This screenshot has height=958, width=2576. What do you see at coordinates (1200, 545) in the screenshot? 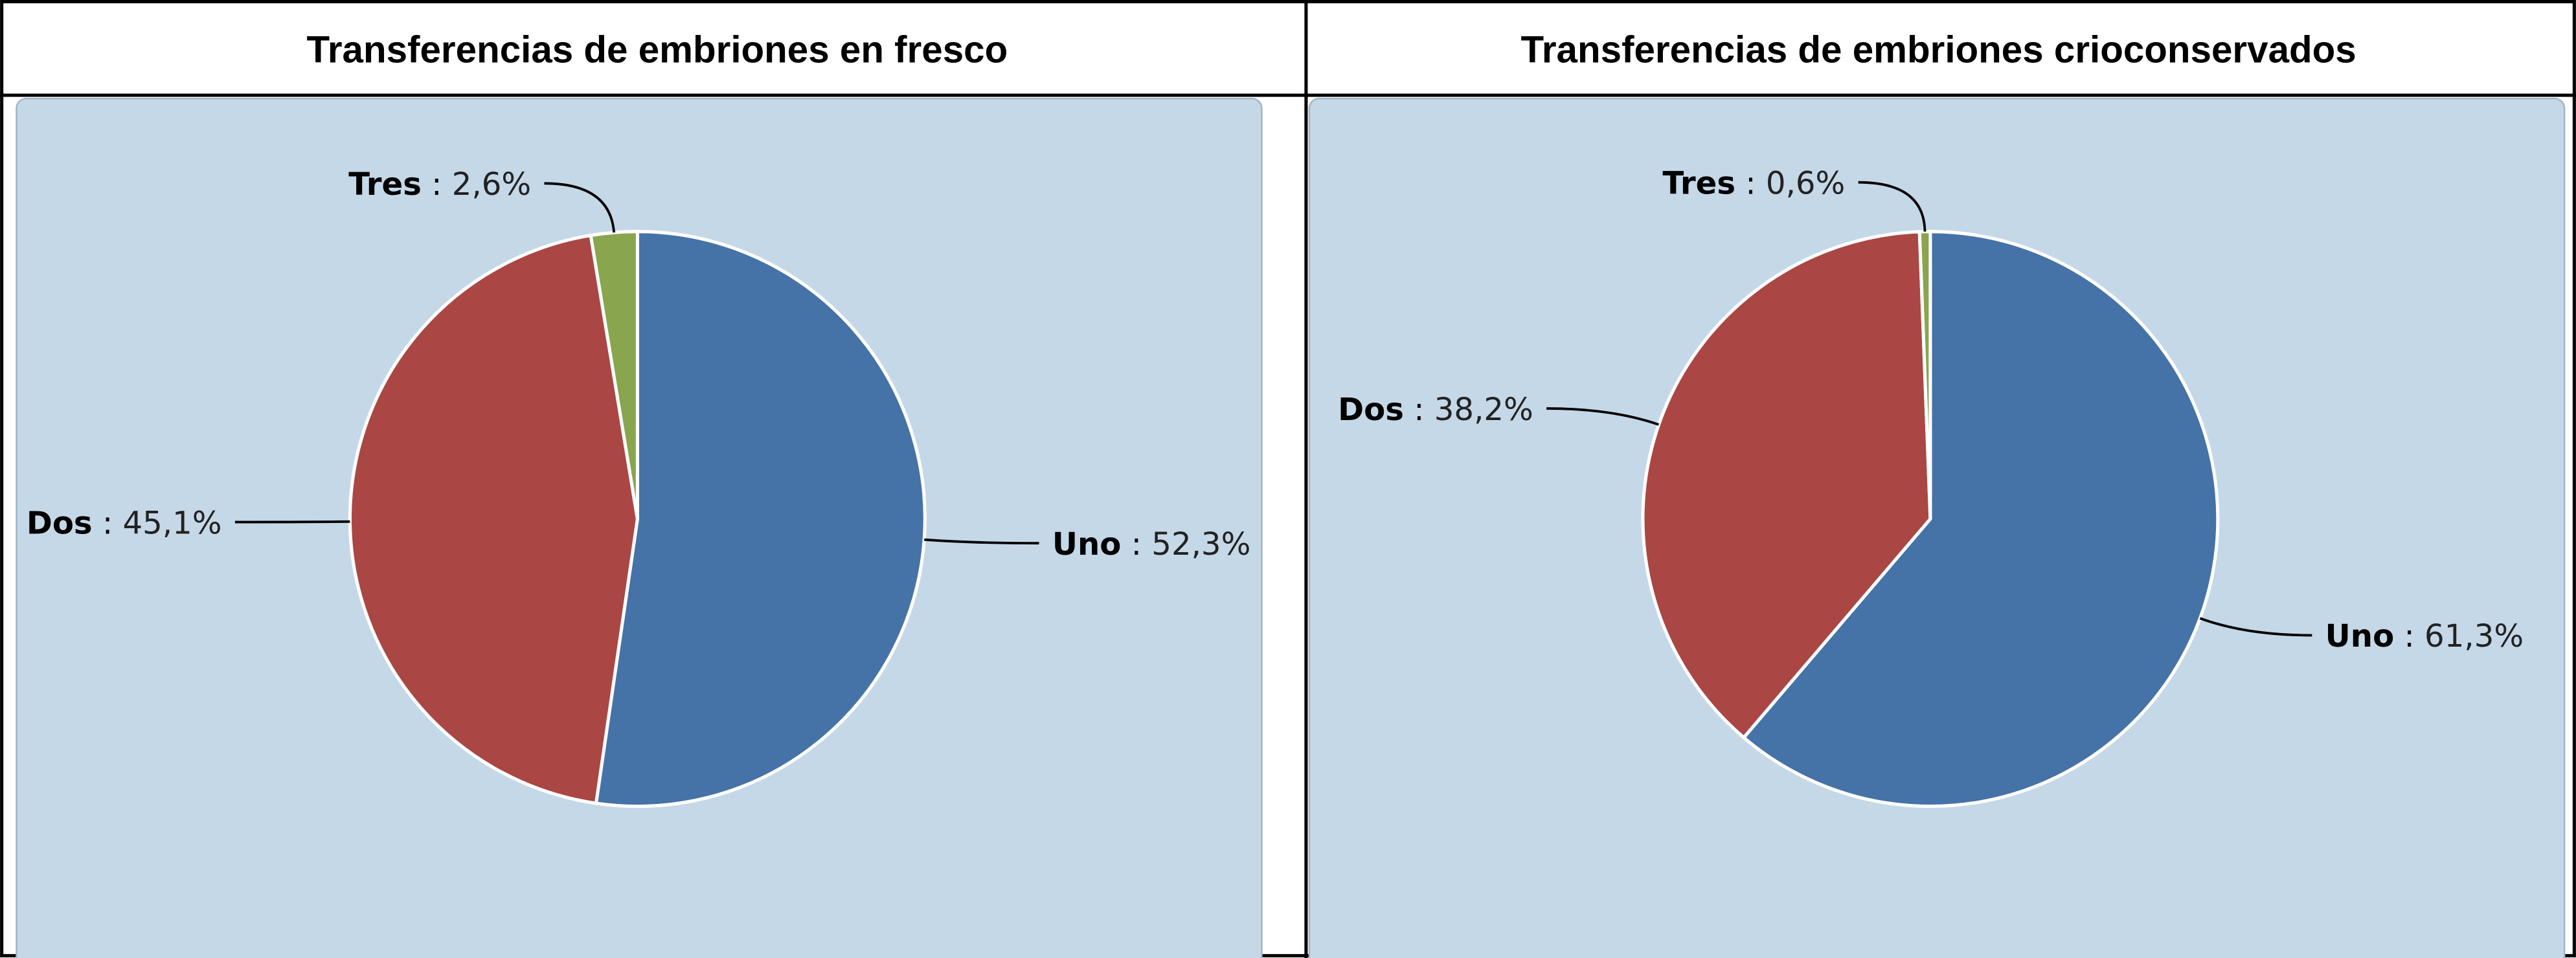
I see `label-part: 52,3%` at bounding box center [1200, 545].